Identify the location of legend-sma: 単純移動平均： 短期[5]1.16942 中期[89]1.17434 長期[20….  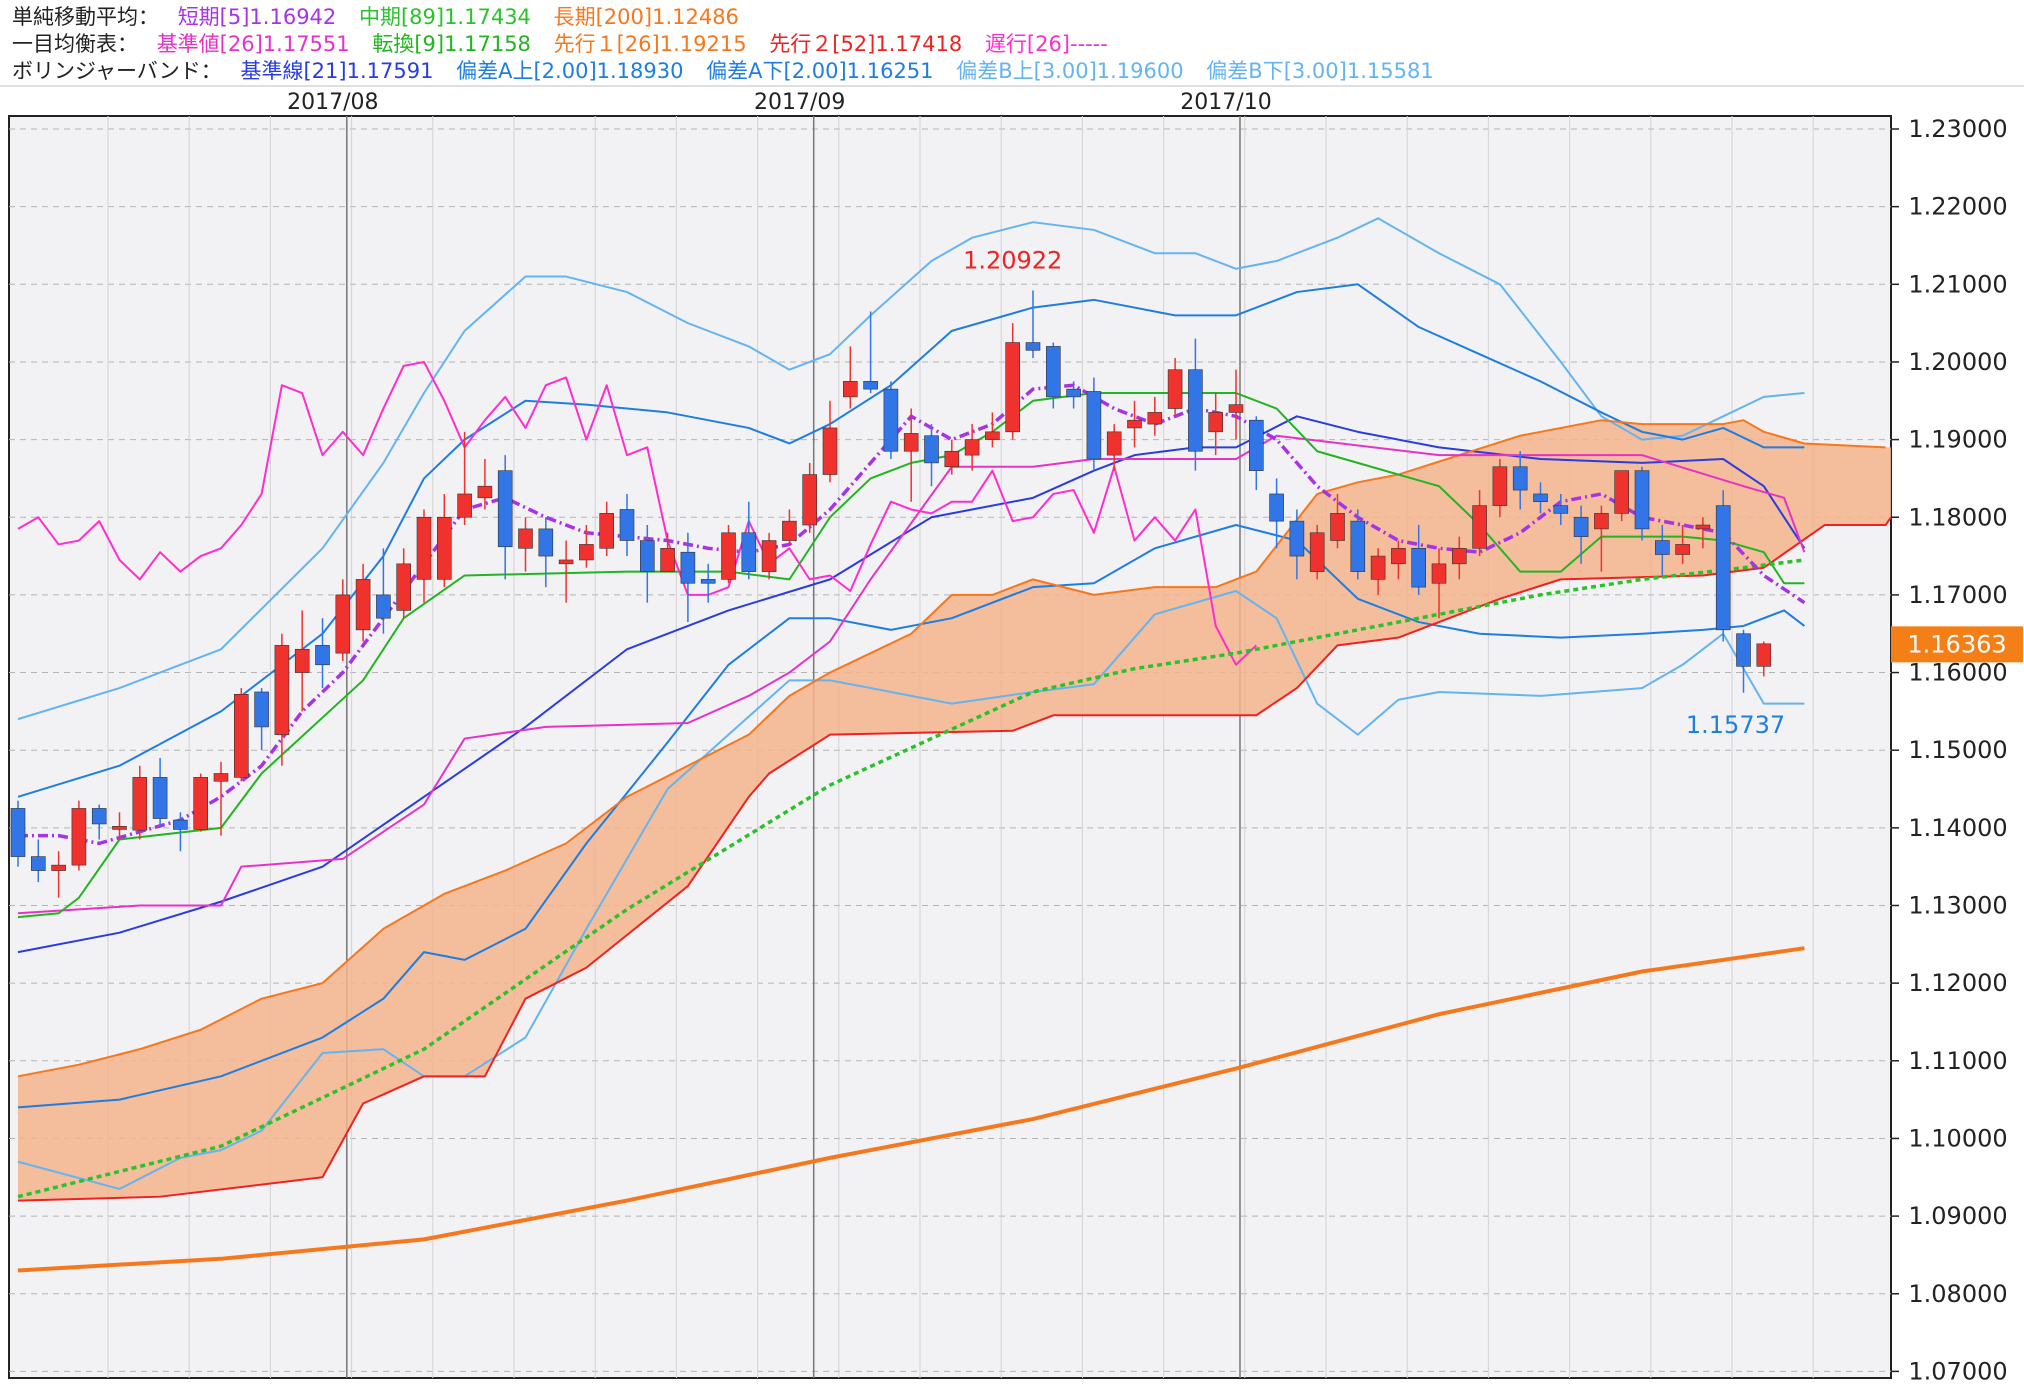
(375, 17).